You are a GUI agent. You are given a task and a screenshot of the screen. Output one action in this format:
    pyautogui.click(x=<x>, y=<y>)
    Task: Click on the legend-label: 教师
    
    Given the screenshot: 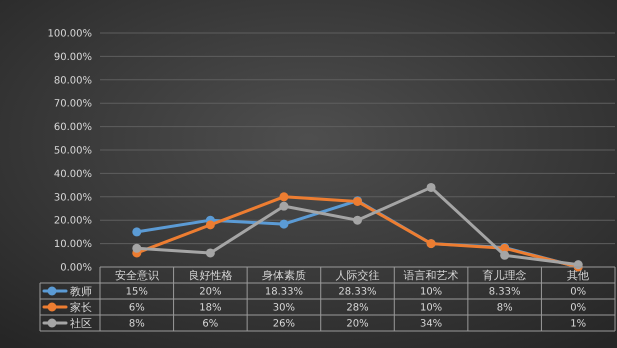 What is the action you would take?
    pyautogui.click(x=81, y=291)
    